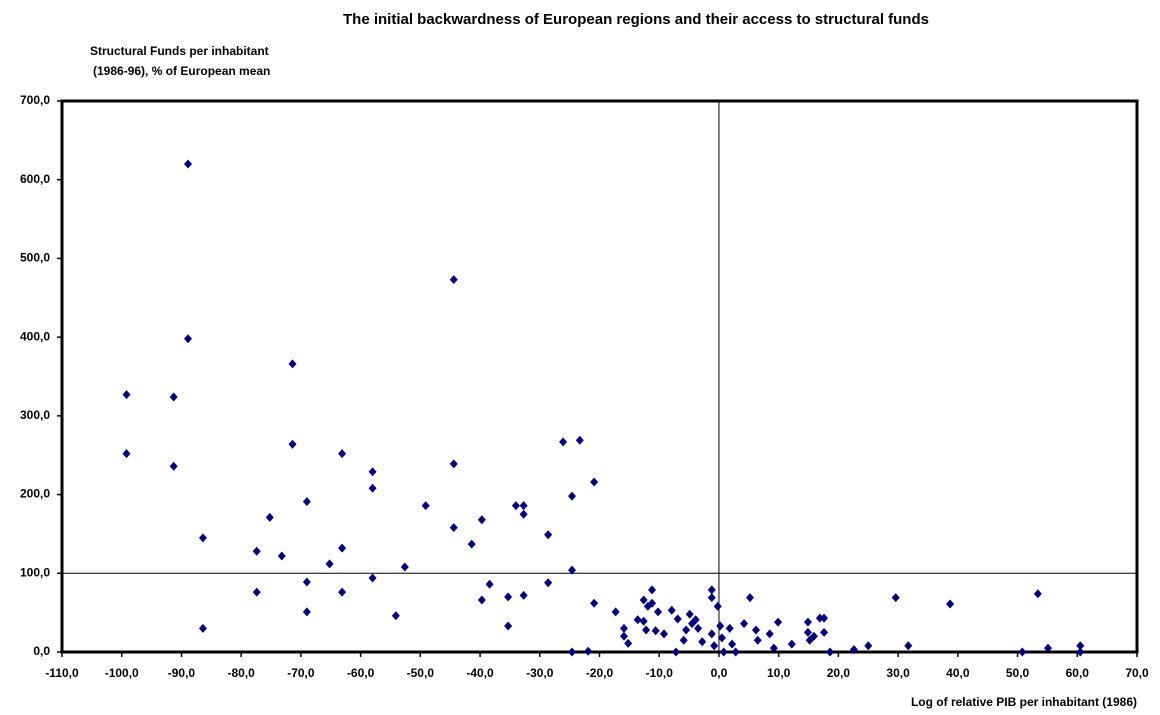  Describe the element at coordinates (719, 673) in the screenshot. I see `x-tick-label: 0,0` at that location.